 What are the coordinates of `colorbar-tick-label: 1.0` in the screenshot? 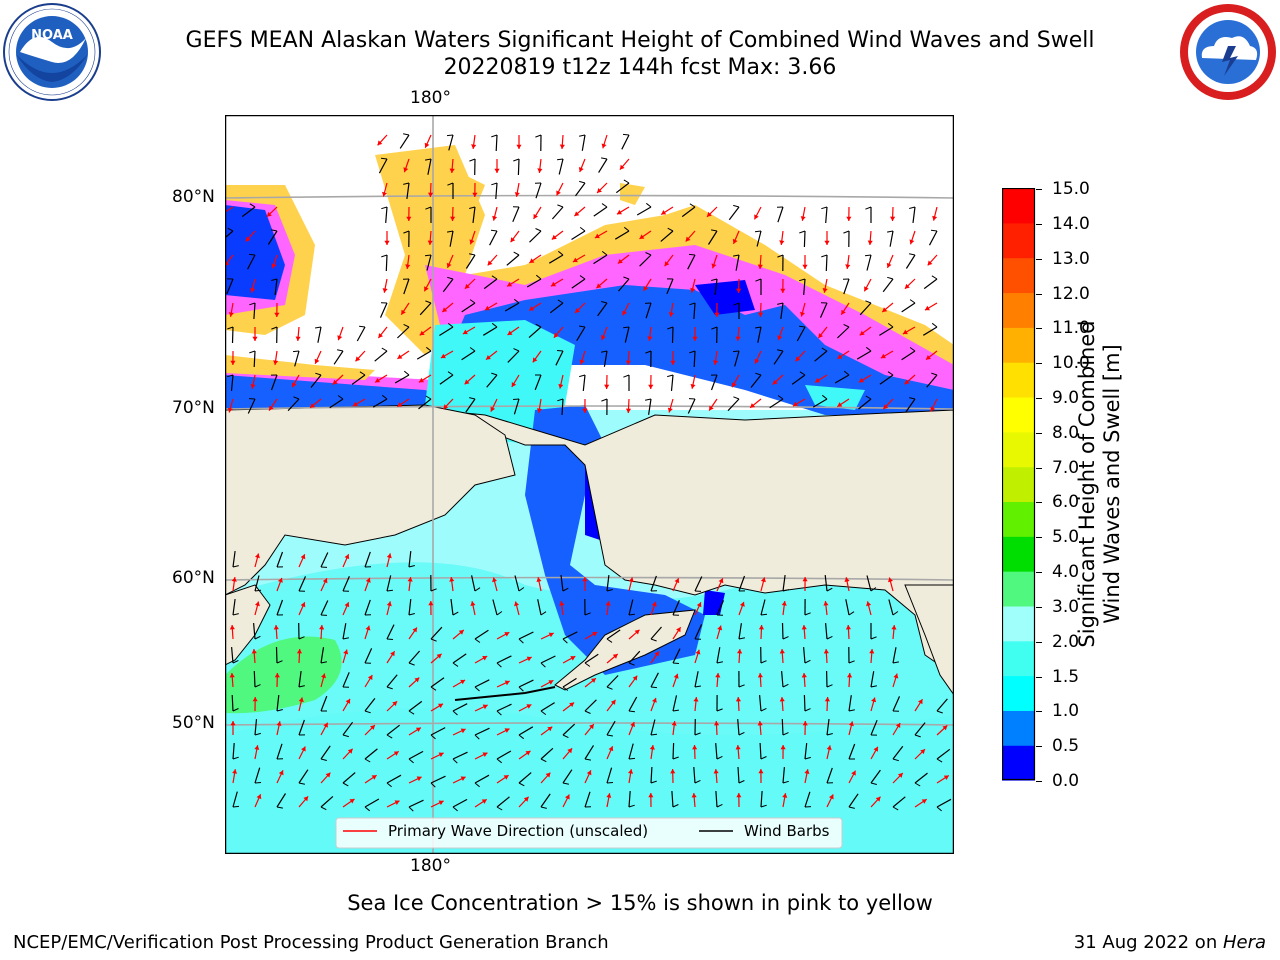 It's located at (1066, 711).